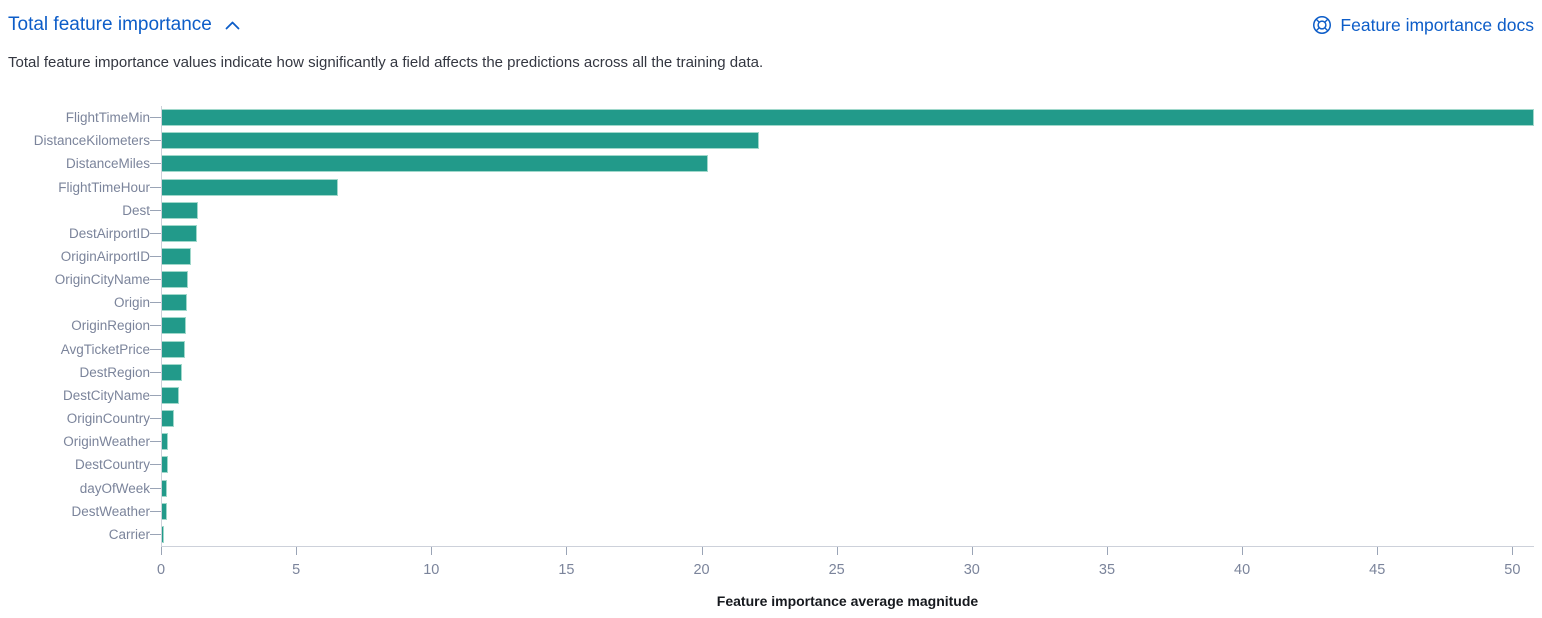  Describe the element at coordinates (847, 600) in the screenshot. I see `x-axis-title: Feature importance average magnitude` at that location.